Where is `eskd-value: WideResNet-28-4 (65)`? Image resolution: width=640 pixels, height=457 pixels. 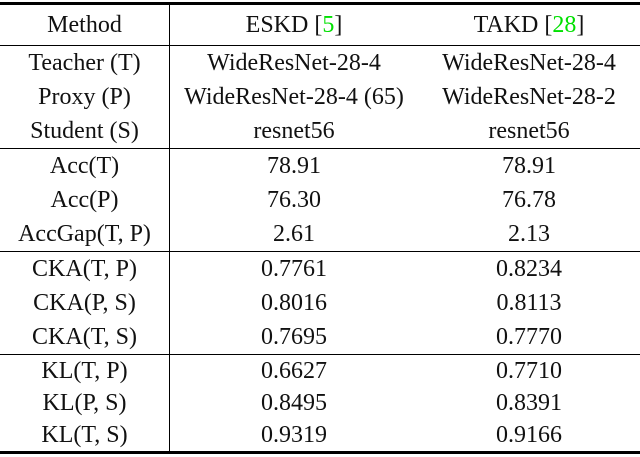 eskd-value: WideResNet-28-4 (65) is located at coordinates (294, 97).